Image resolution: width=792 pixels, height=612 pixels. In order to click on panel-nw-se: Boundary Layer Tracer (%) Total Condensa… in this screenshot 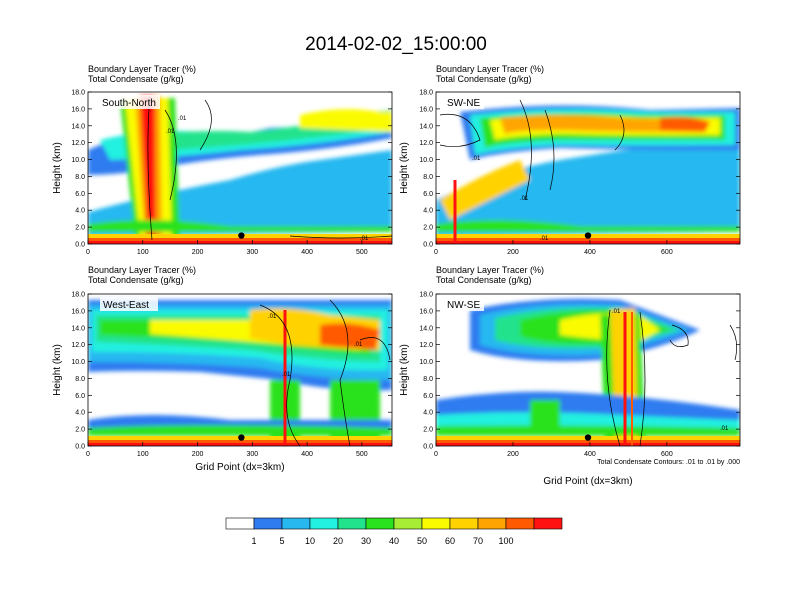, I will do `click(580, 361)`.